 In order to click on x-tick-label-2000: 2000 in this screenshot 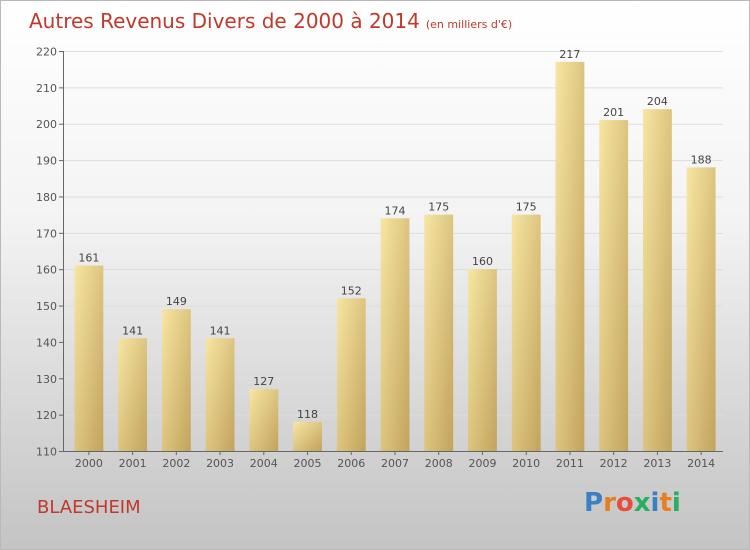, I will do `click(89, 463)`.